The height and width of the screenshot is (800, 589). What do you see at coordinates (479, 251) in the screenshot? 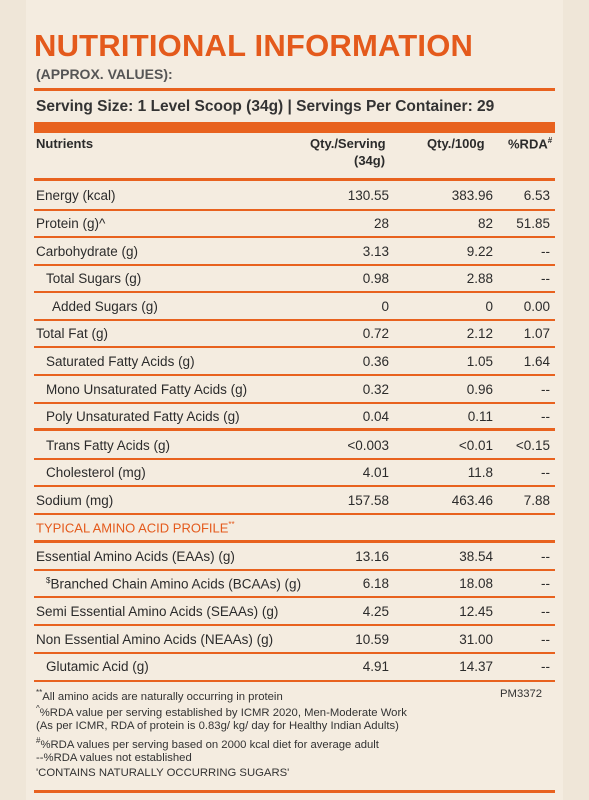
I see `row-per100: 9.22` at bounding box center [479, 251].